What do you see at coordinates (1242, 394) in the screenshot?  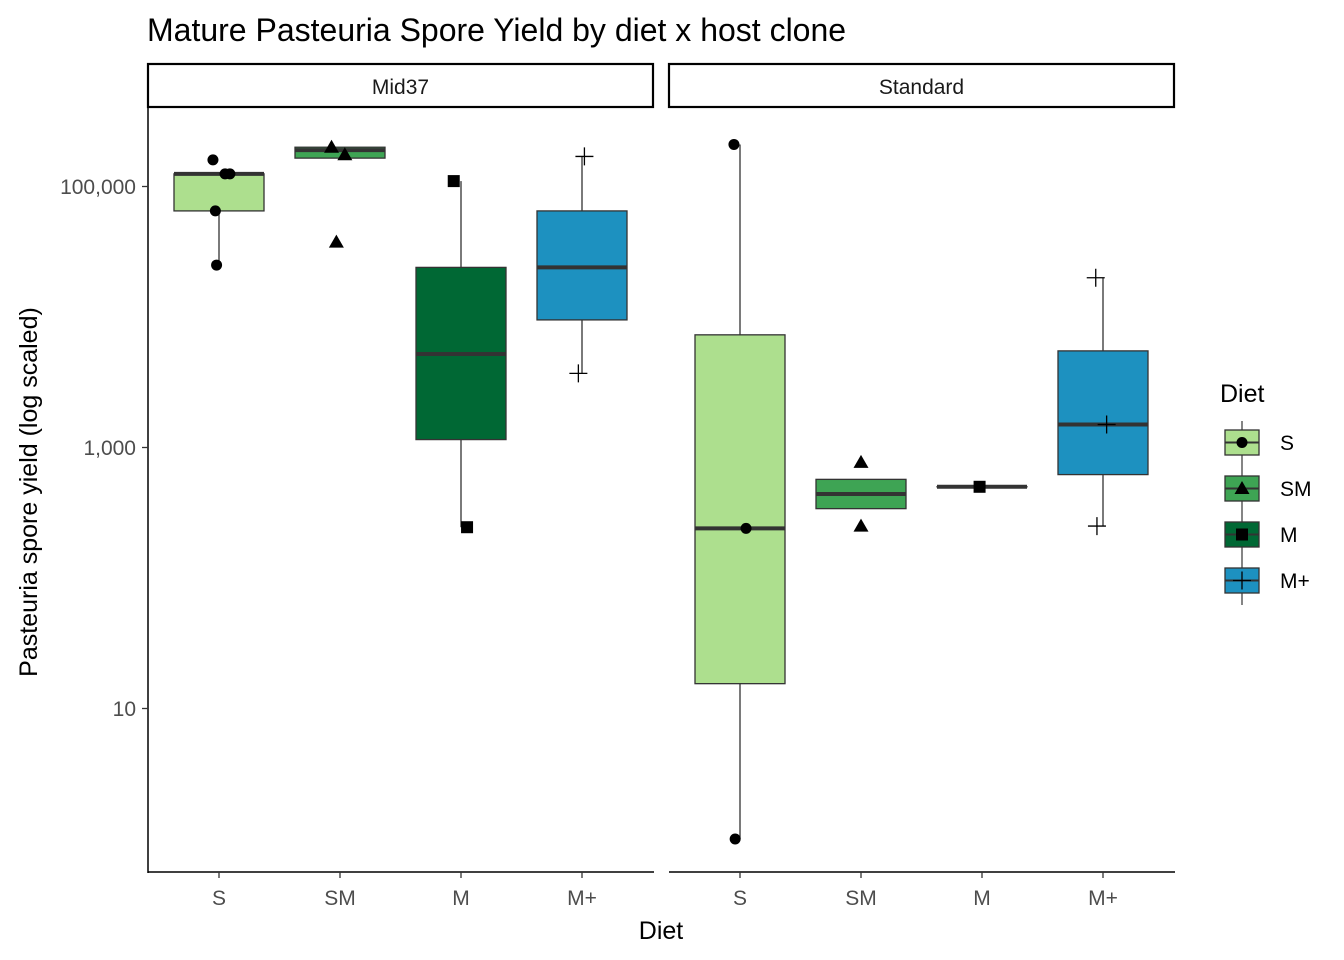 I see `legend-title: Diet` at bounding box center [1242, 394].